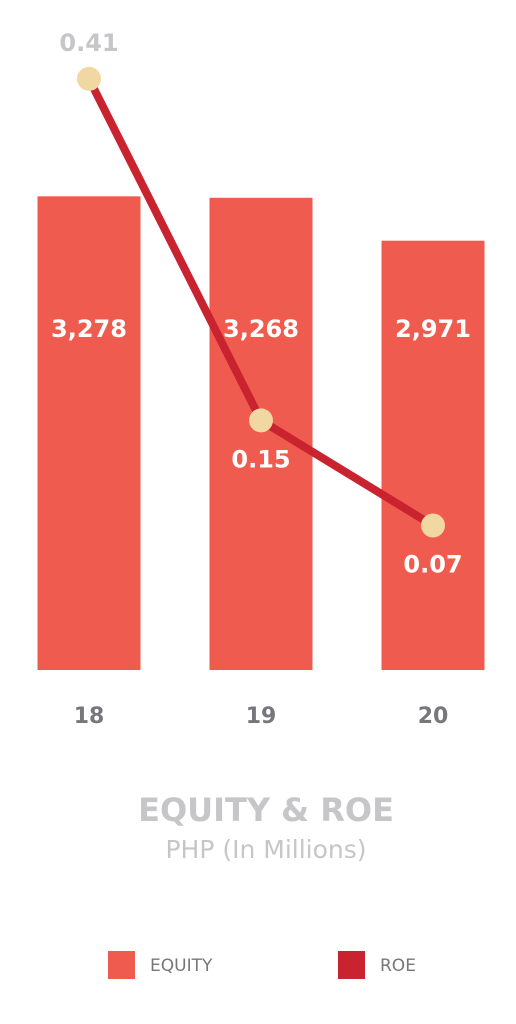 The width and height of the screenshot is (516, 1024). I want to click on chart-subtitle: PHP (In Millions), so click(265, 849).